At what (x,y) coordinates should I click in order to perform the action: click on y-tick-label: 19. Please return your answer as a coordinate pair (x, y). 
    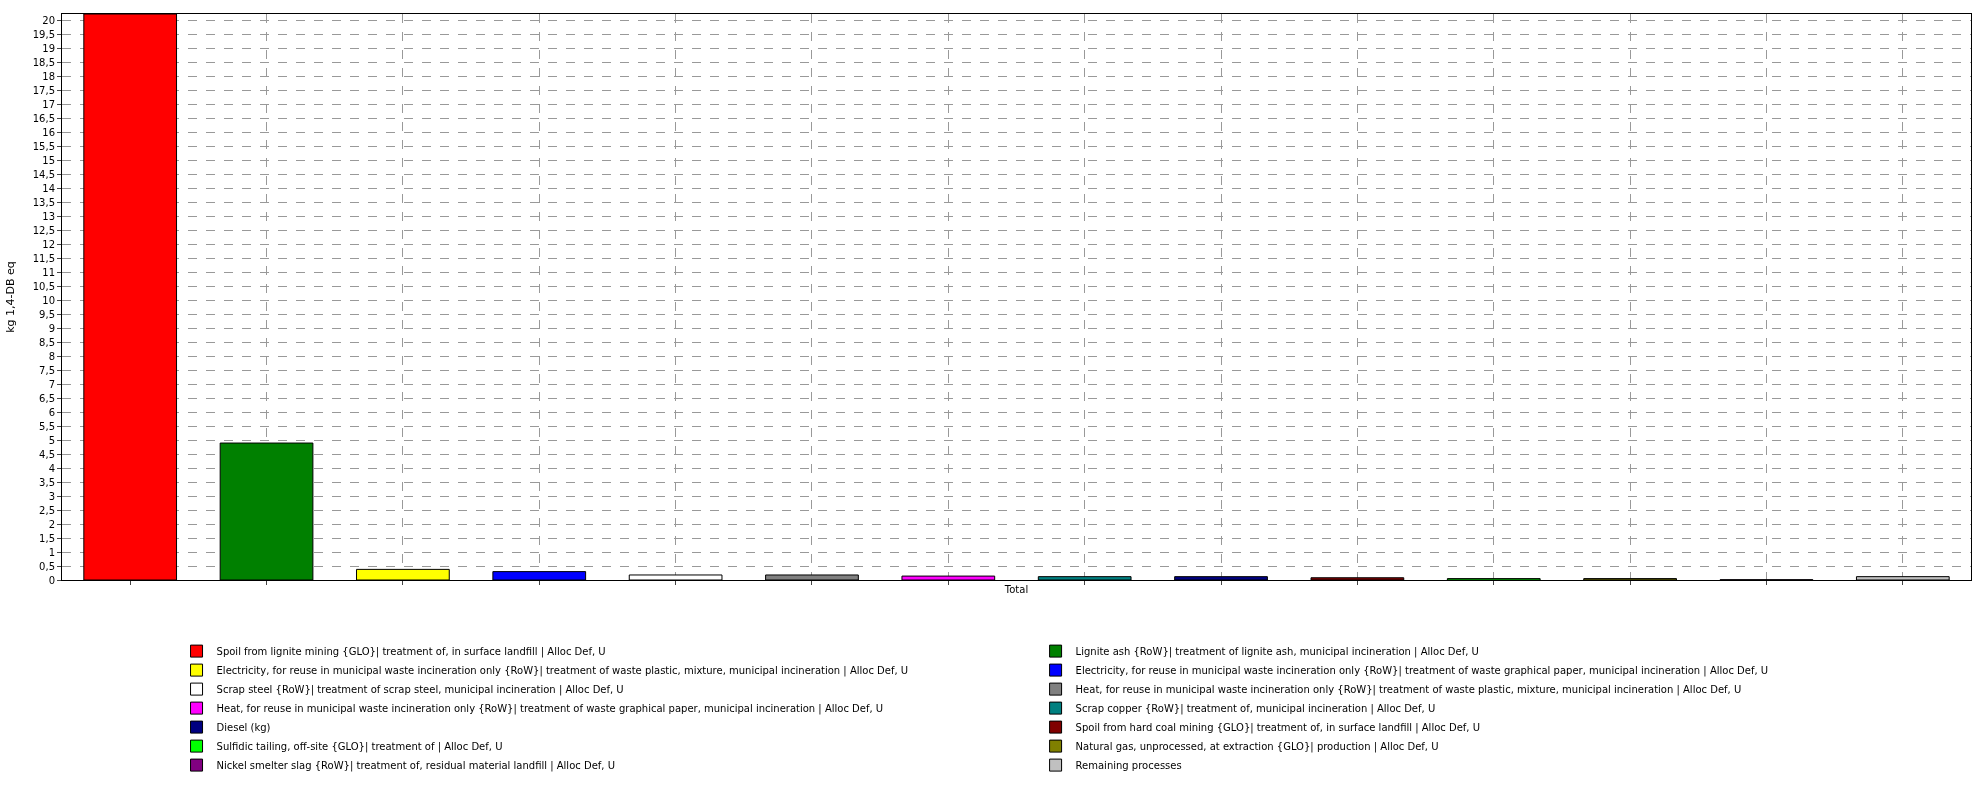
    Looking at the image, I should click on (48, 49).